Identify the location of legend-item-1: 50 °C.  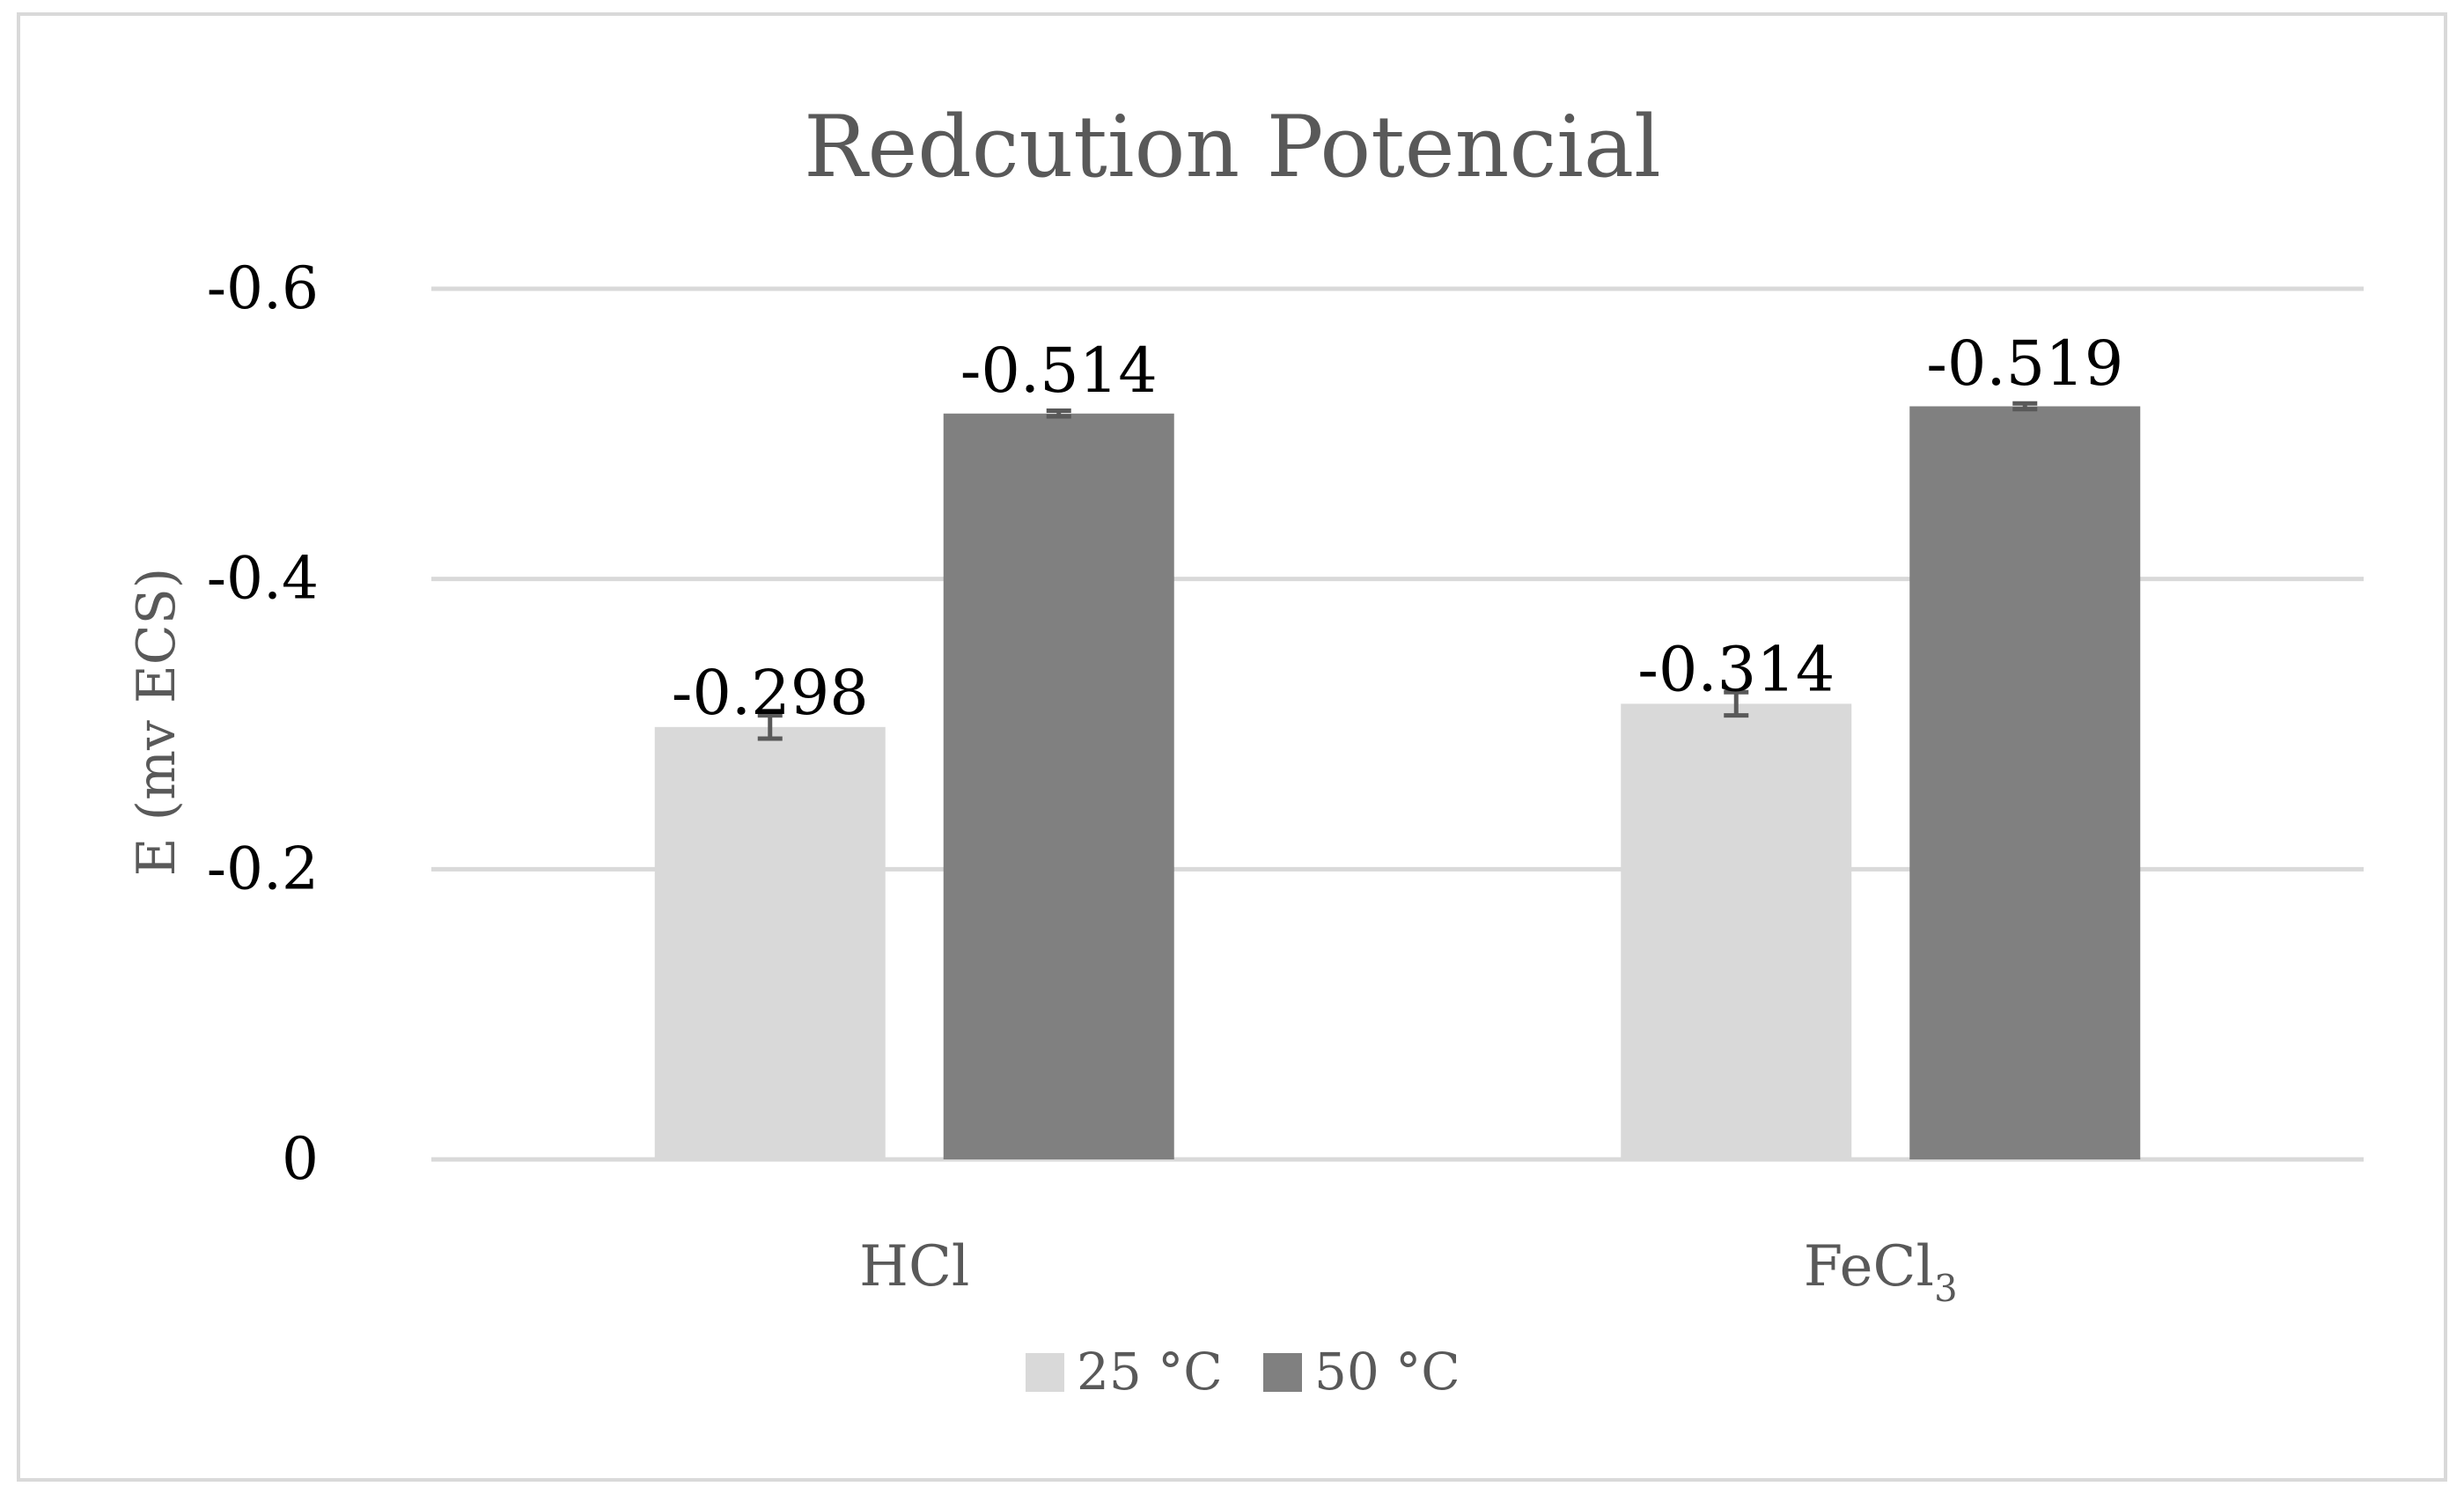
(1361, 1372).